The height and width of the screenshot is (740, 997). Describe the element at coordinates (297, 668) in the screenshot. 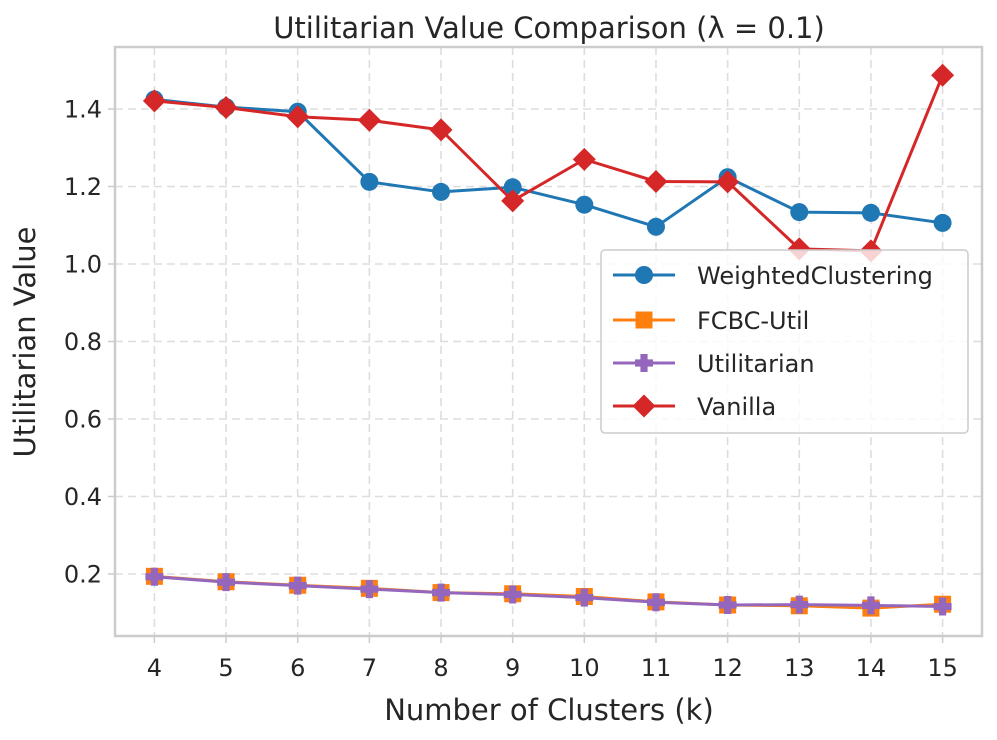

I see `x-tick-label: 6` at that location.